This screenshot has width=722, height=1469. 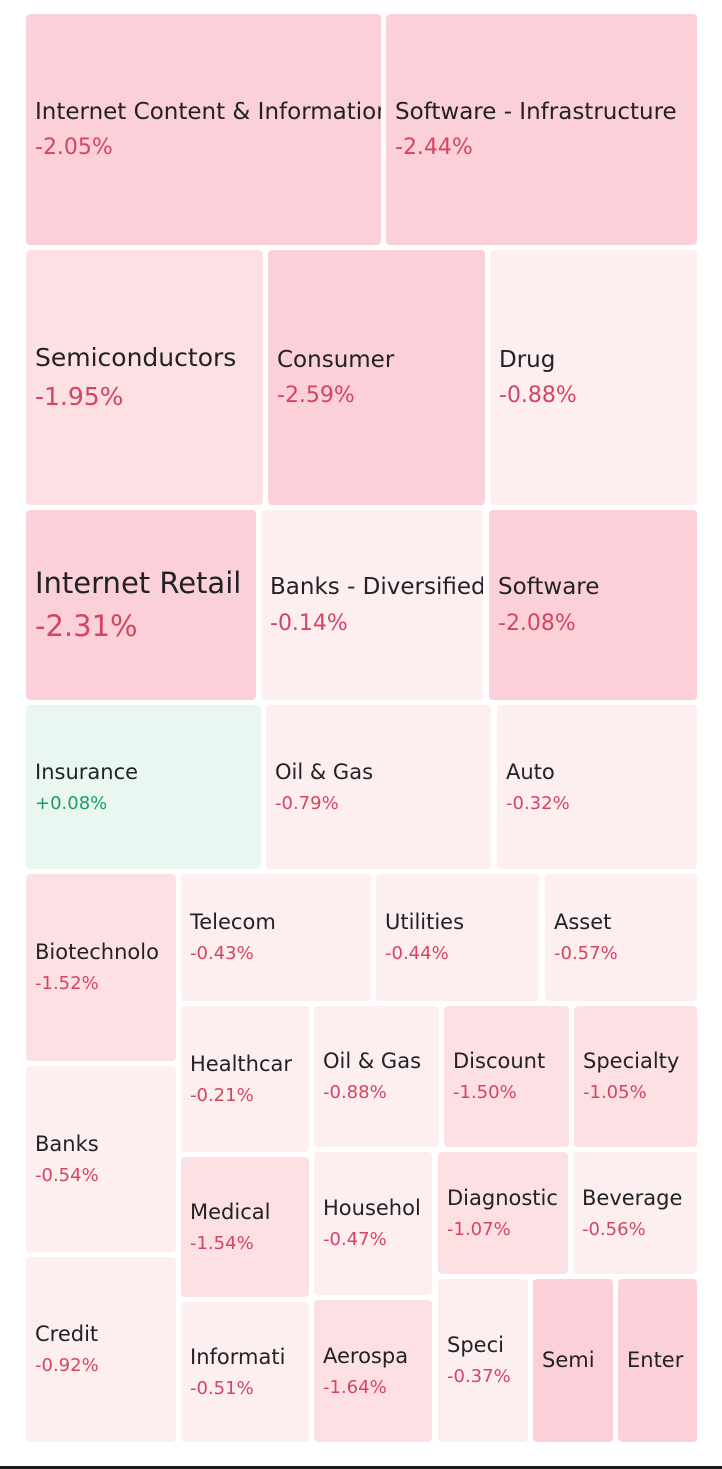 I want to click on tile-change: -0.43%, so click(x=222, y=954).